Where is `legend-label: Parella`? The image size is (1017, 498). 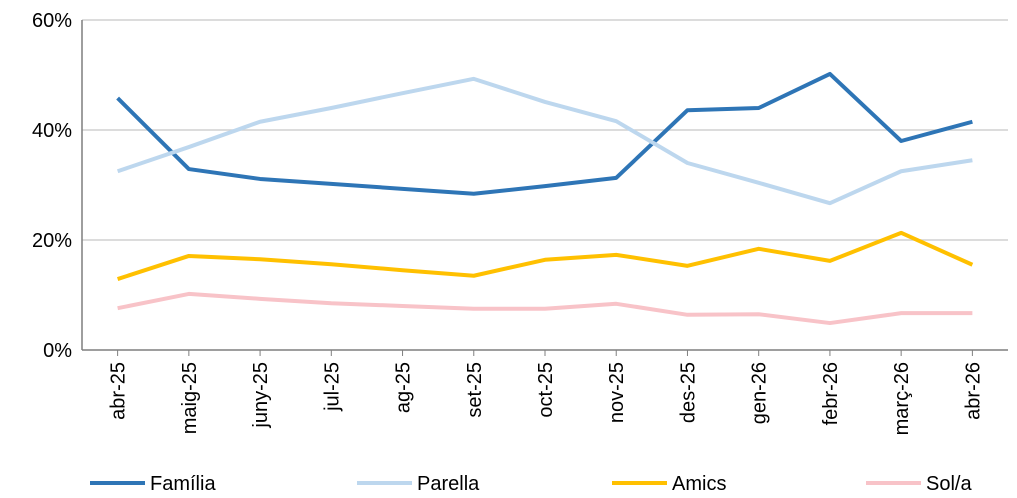 legend-label: Parella is located at coordinates (448, 484).